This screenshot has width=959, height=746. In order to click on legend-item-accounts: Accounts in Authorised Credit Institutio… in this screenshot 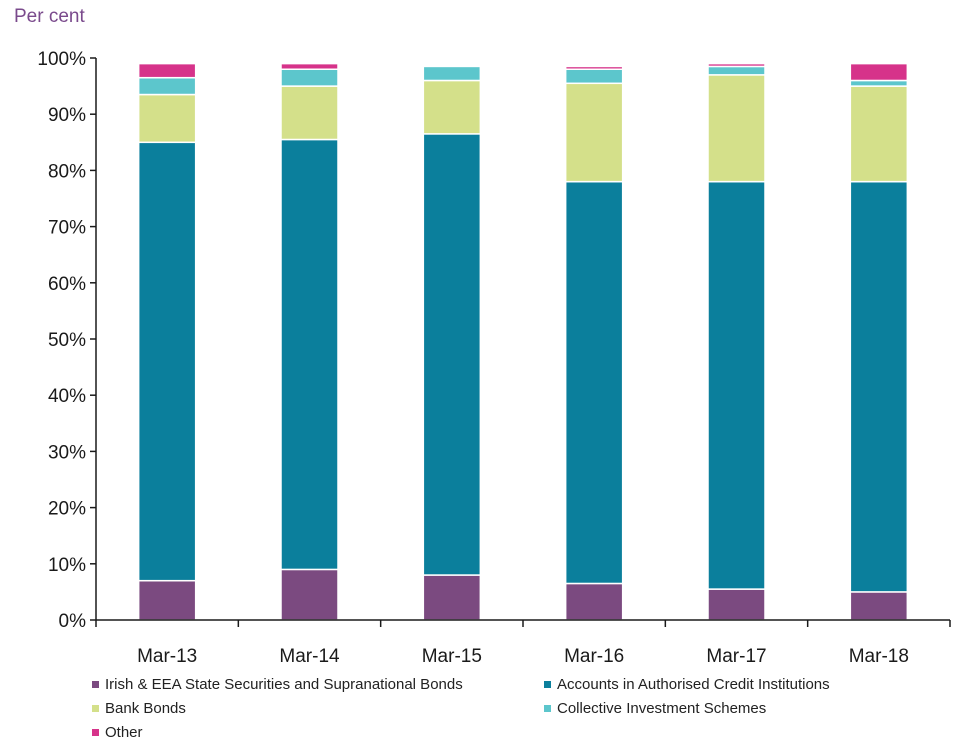, I will do `click(687, 684)`.